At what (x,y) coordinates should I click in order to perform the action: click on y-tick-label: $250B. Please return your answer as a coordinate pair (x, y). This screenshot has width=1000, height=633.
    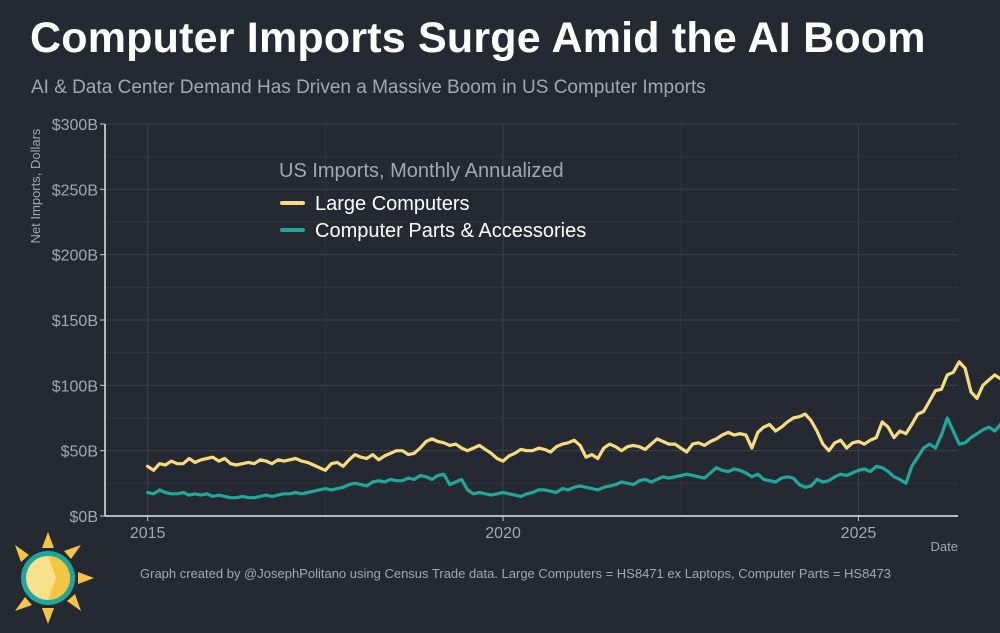
    Looking at the image, I should click on (75, 190).